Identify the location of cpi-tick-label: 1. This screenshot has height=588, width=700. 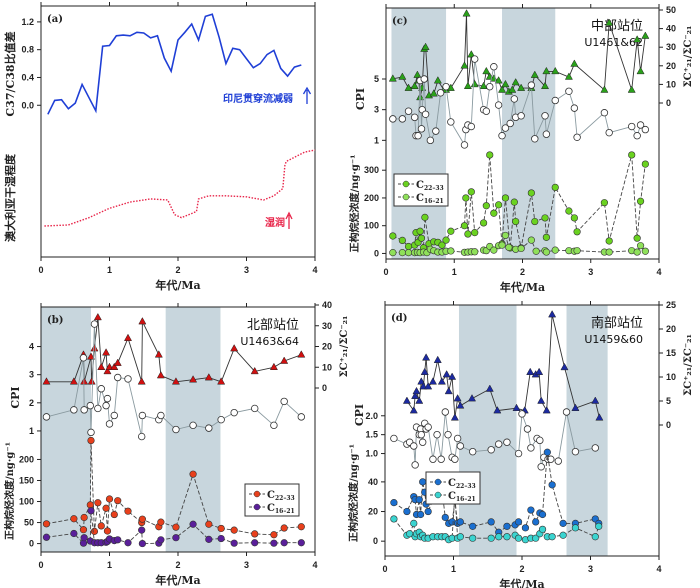
(31, 431).